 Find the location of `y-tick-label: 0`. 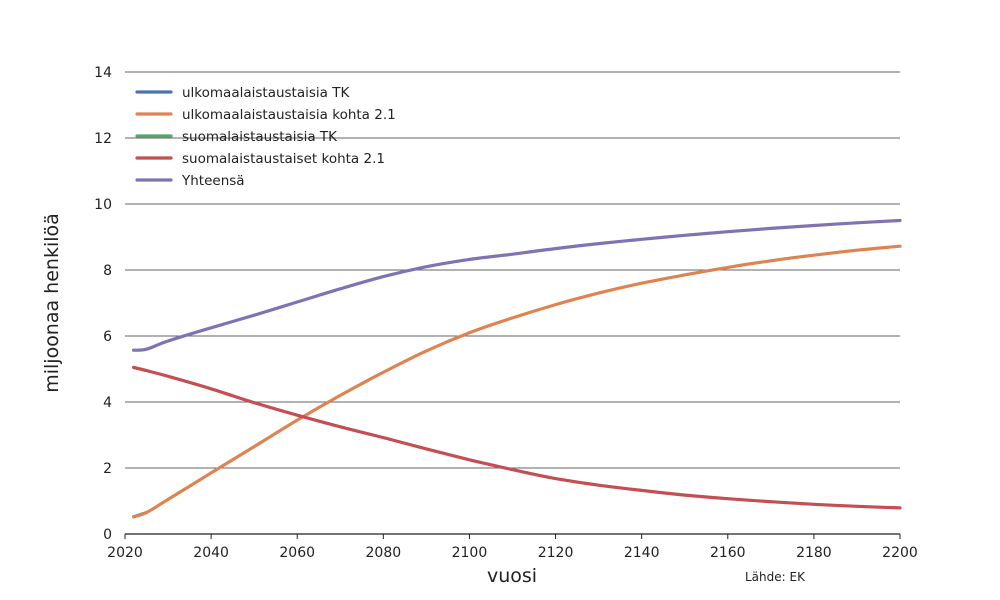

y-tick-label: 0 is located at coordinates (107, 535).